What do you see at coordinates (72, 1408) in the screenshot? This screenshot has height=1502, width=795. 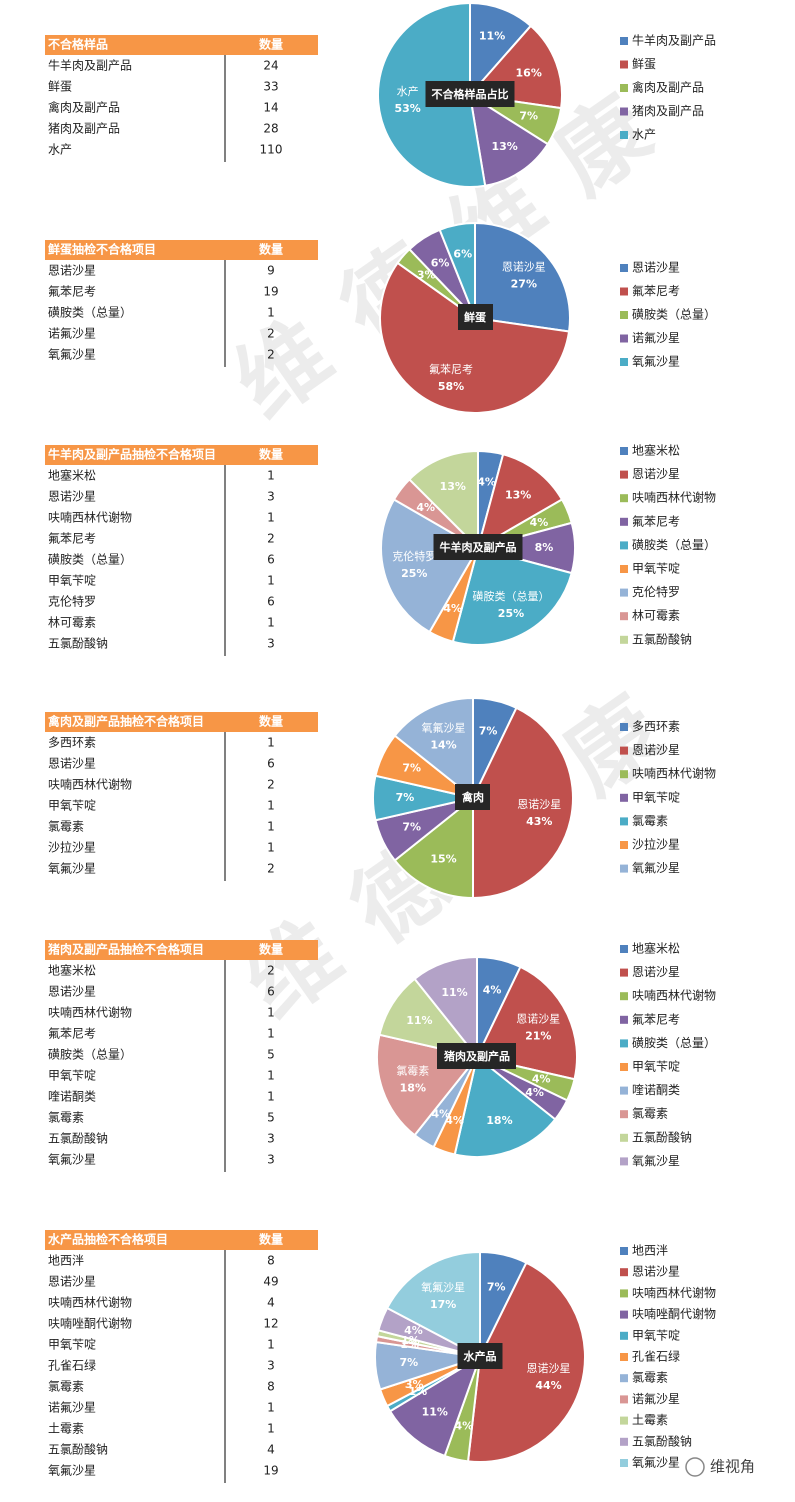 I see `table-category: 诺氟沙星` at bounding box center [72, 1408].